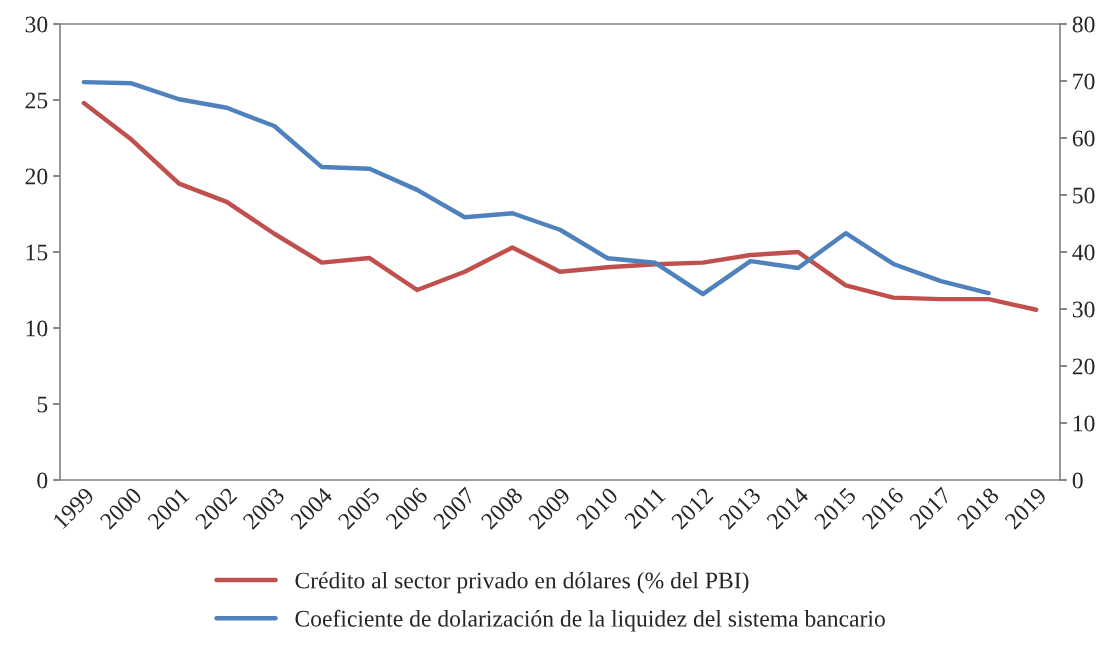  Describe the element at coordinates (42, 404) in the screenshot. I see `y-tick-label: 5` at that location.